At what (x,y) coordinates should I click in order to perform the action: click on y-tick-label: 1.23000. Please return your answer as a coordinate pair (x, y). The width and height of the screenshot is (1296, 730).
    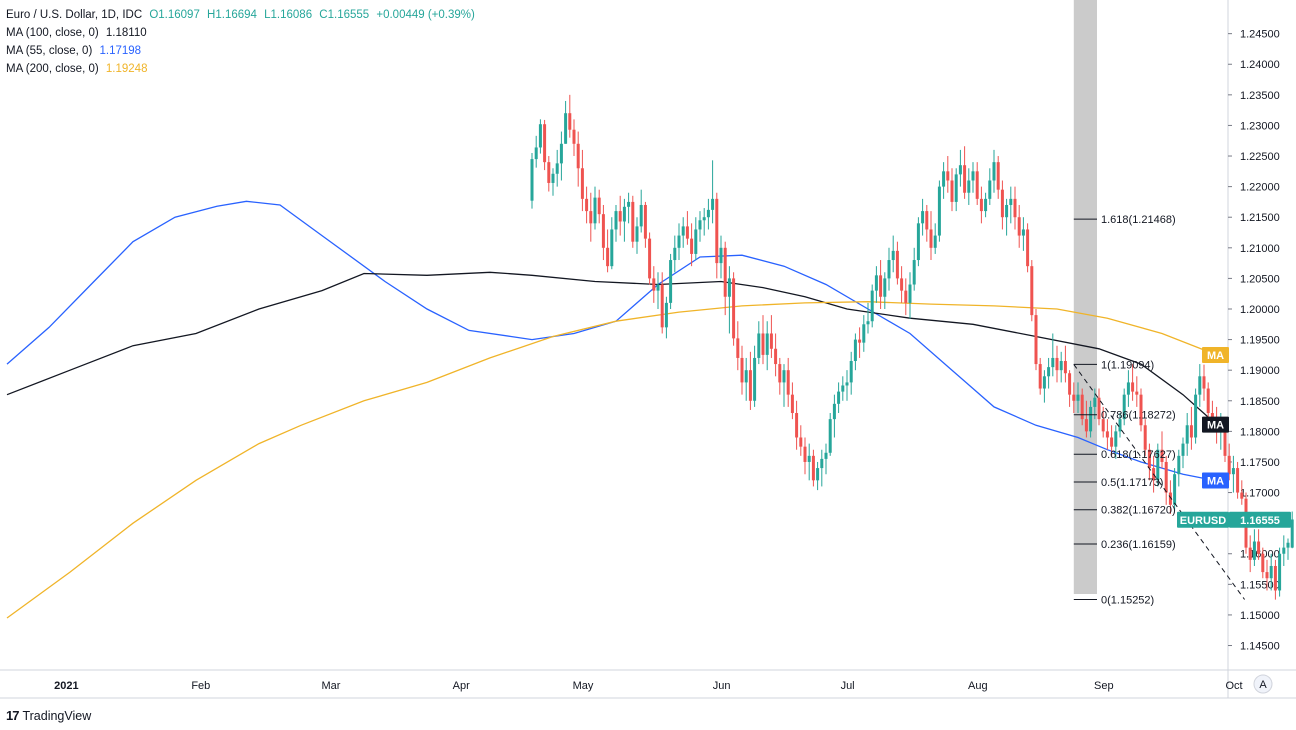
    Looking at the image, I should click on (1260, 126).